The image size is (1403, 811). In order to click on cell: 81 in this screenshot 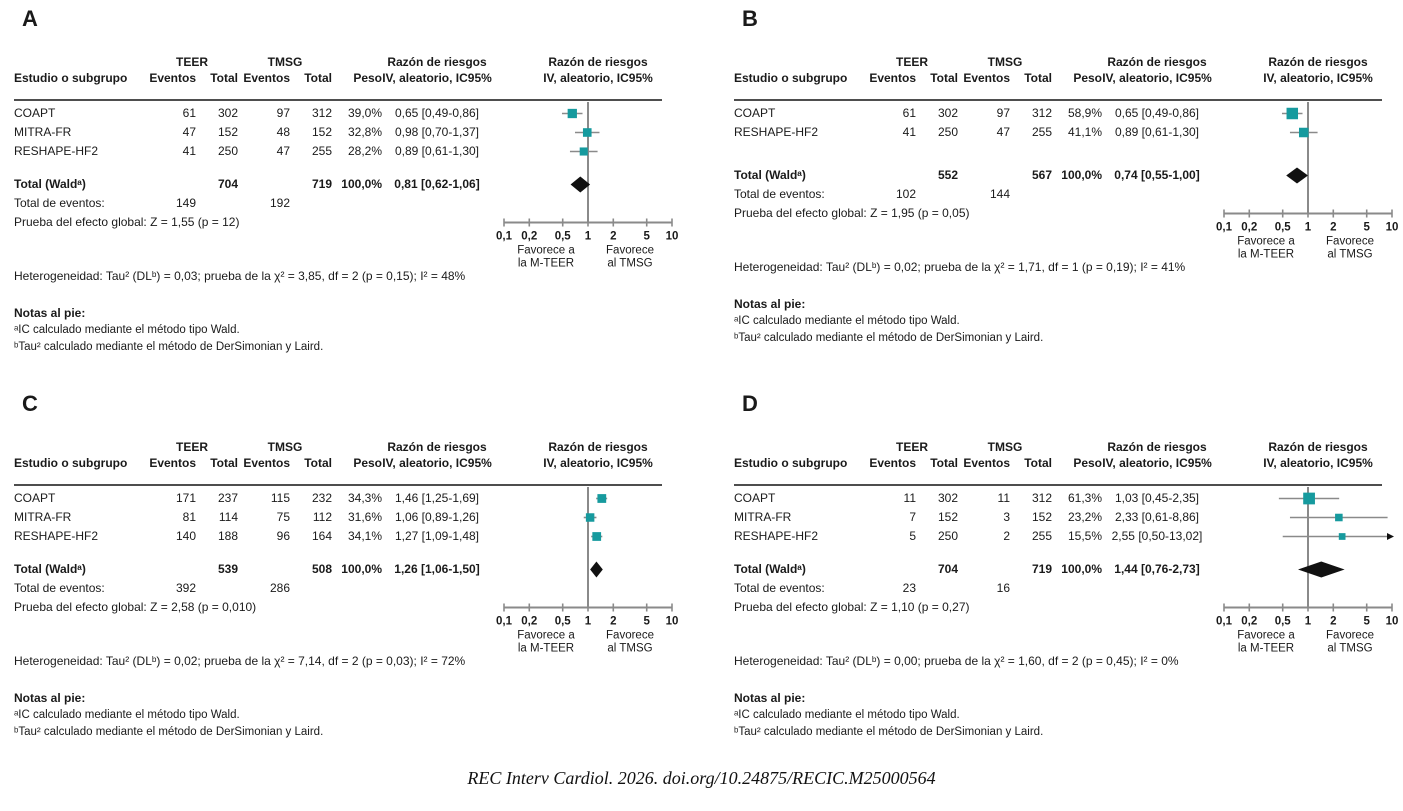, I will do `click(189, 517)`.